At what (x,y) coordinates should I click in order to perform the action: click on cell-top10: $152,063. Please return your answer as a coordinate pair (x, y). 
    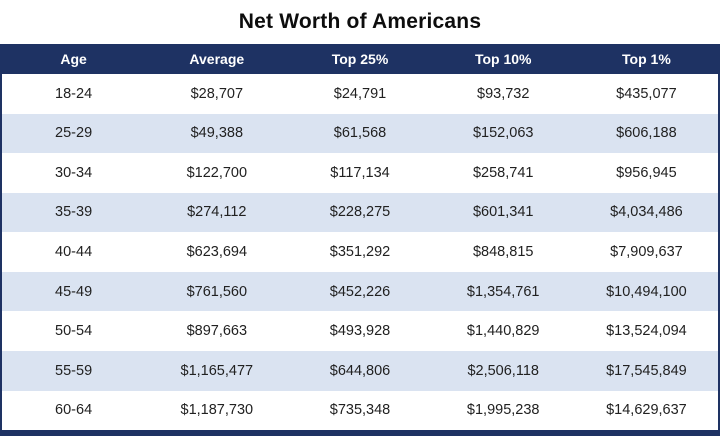
    Looking at the image, I should click on (503, 133).